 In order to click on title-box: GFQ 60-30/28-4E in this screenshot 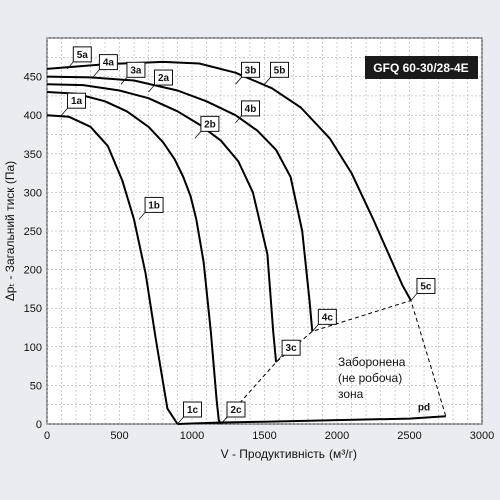, I will do `click(421, 67)`.